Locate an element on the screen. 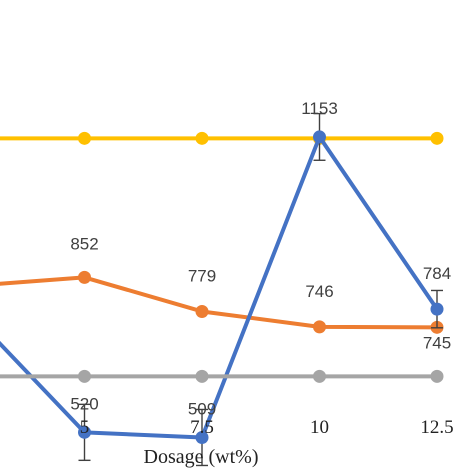 The height and width of the screenshot is (474, 474). data-label: 746 is located at coordinates (319, 291).